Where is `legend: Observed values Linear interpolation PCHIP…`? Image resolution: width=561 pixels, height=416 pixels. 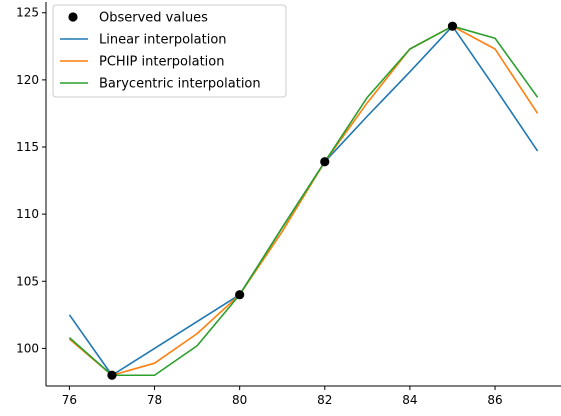
legend: Observed values Linear interpolation PCHIP… is located at coordinates (169, 51).